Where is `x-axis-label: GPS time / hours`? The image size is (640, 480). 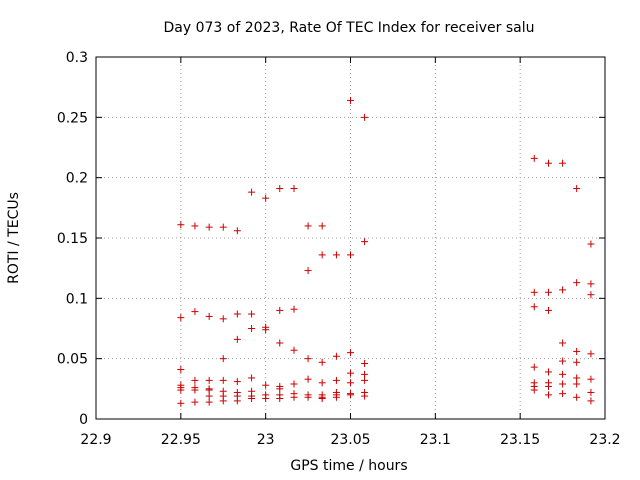 x-axis-label: GPS time / hours is located at coordinates (348, 466).